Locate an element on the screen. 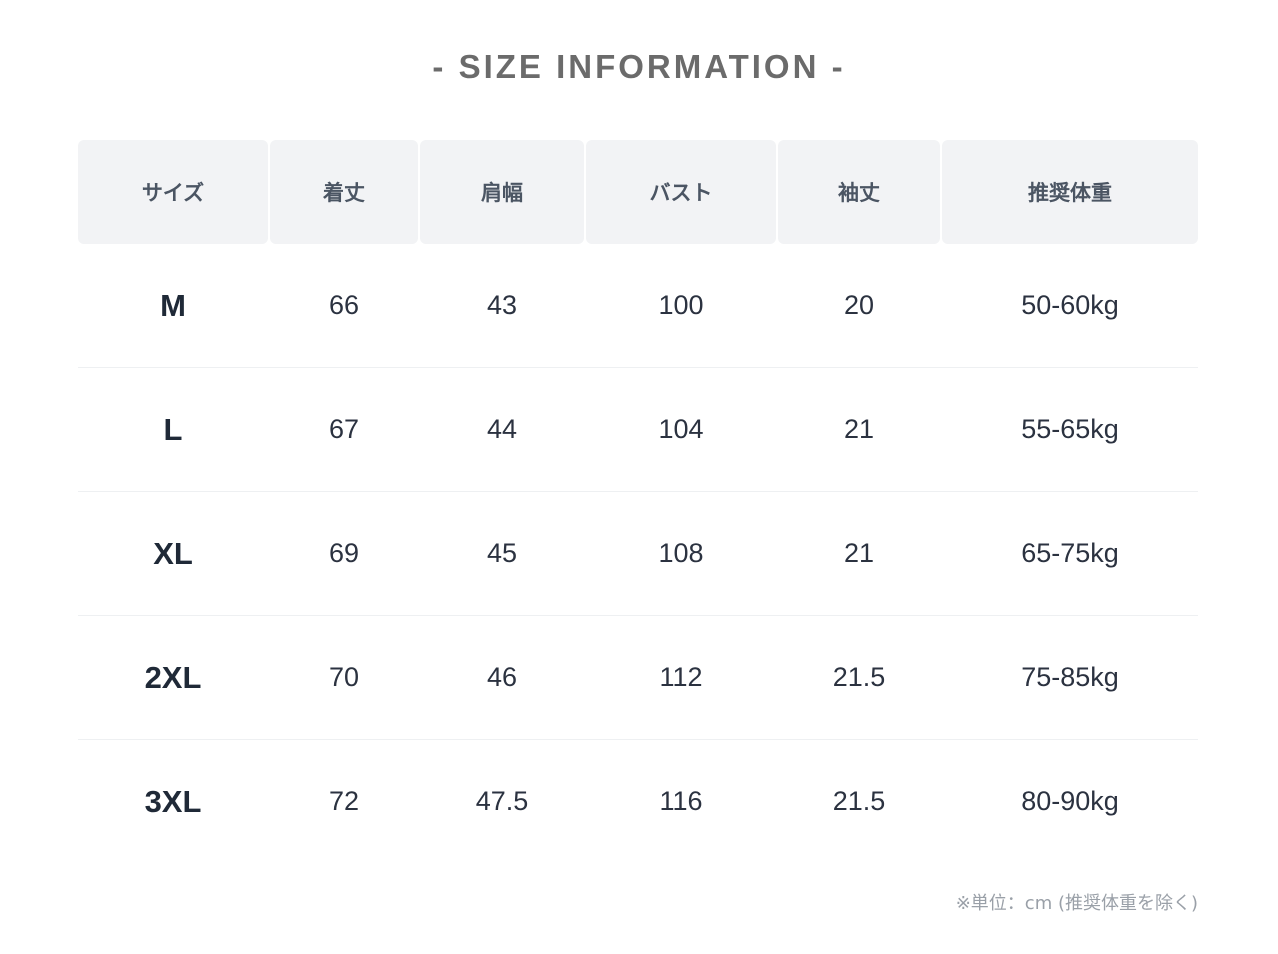 The image size is (1278, 954). size-label: XL is located at coordinates (173, 553).